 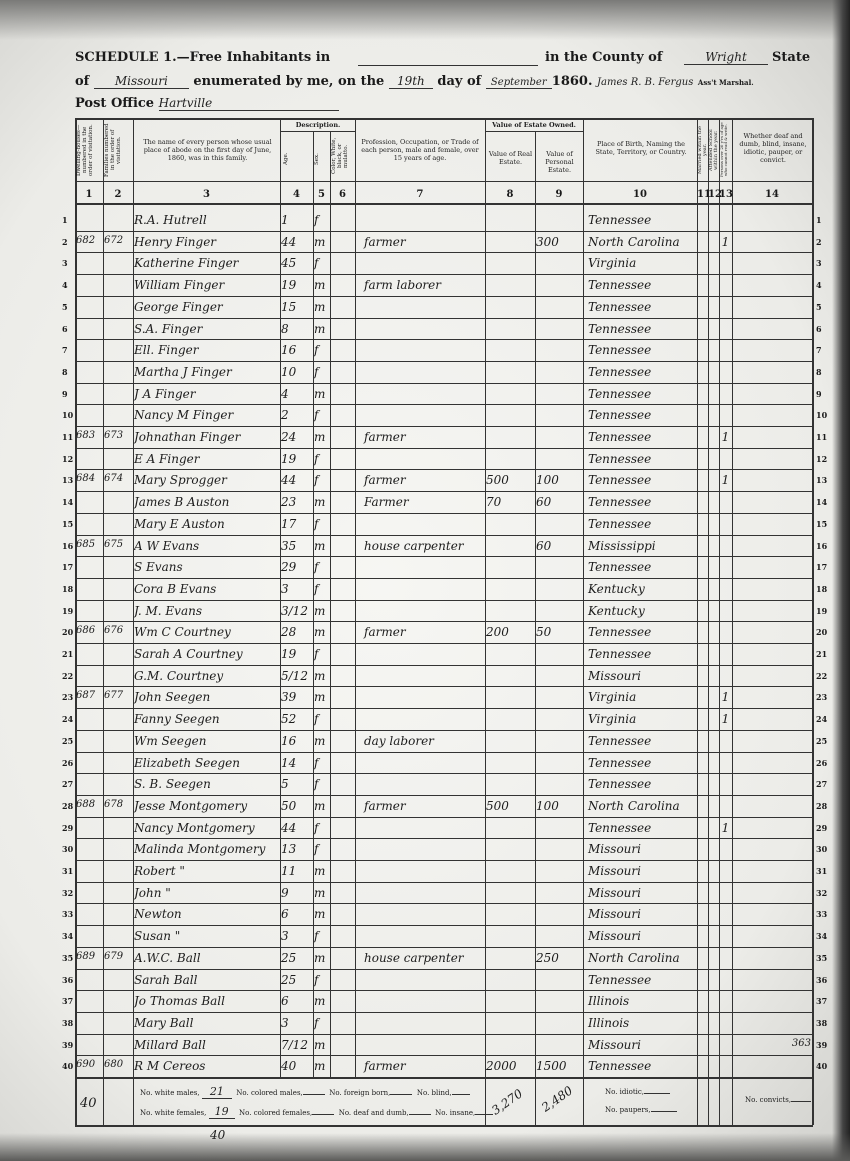 What do you see at coordinates (614, 675) in the screenshot?
I see `birthplace: Missouri` at bounding box center [614, 675].